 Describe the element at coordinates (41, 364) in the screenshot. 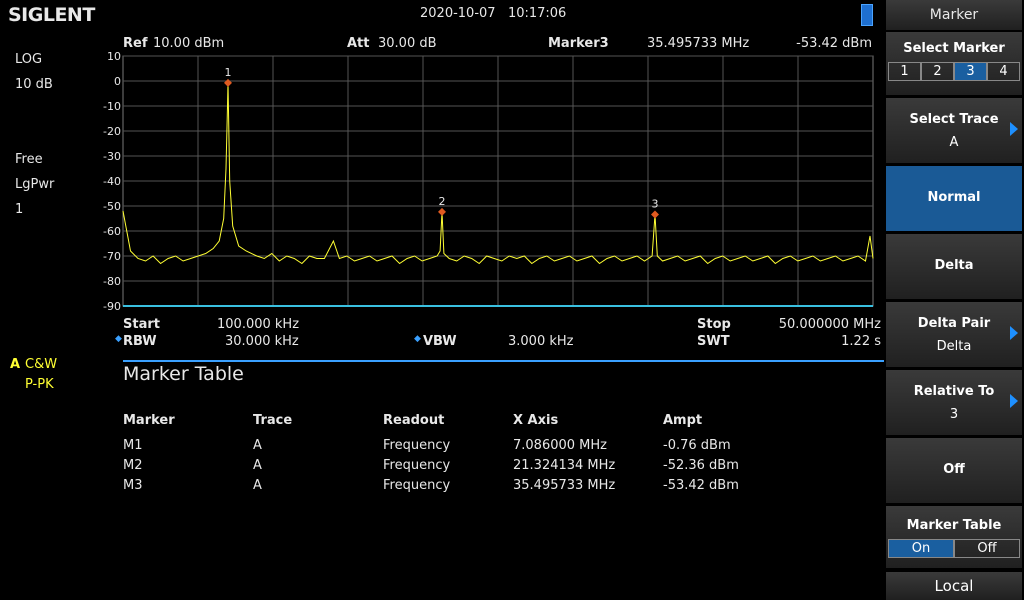

I see `trace-mode: C&W` at that location.